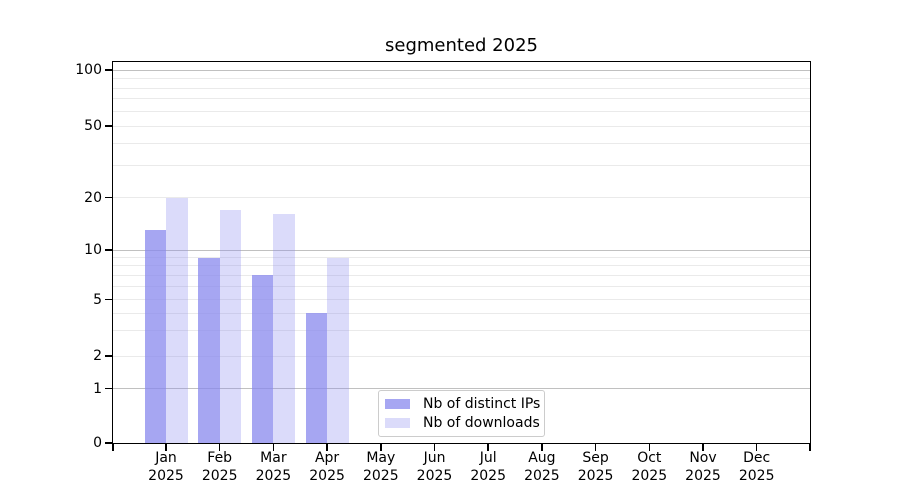  I want to click on x-tick-apr, so click(327, 447).